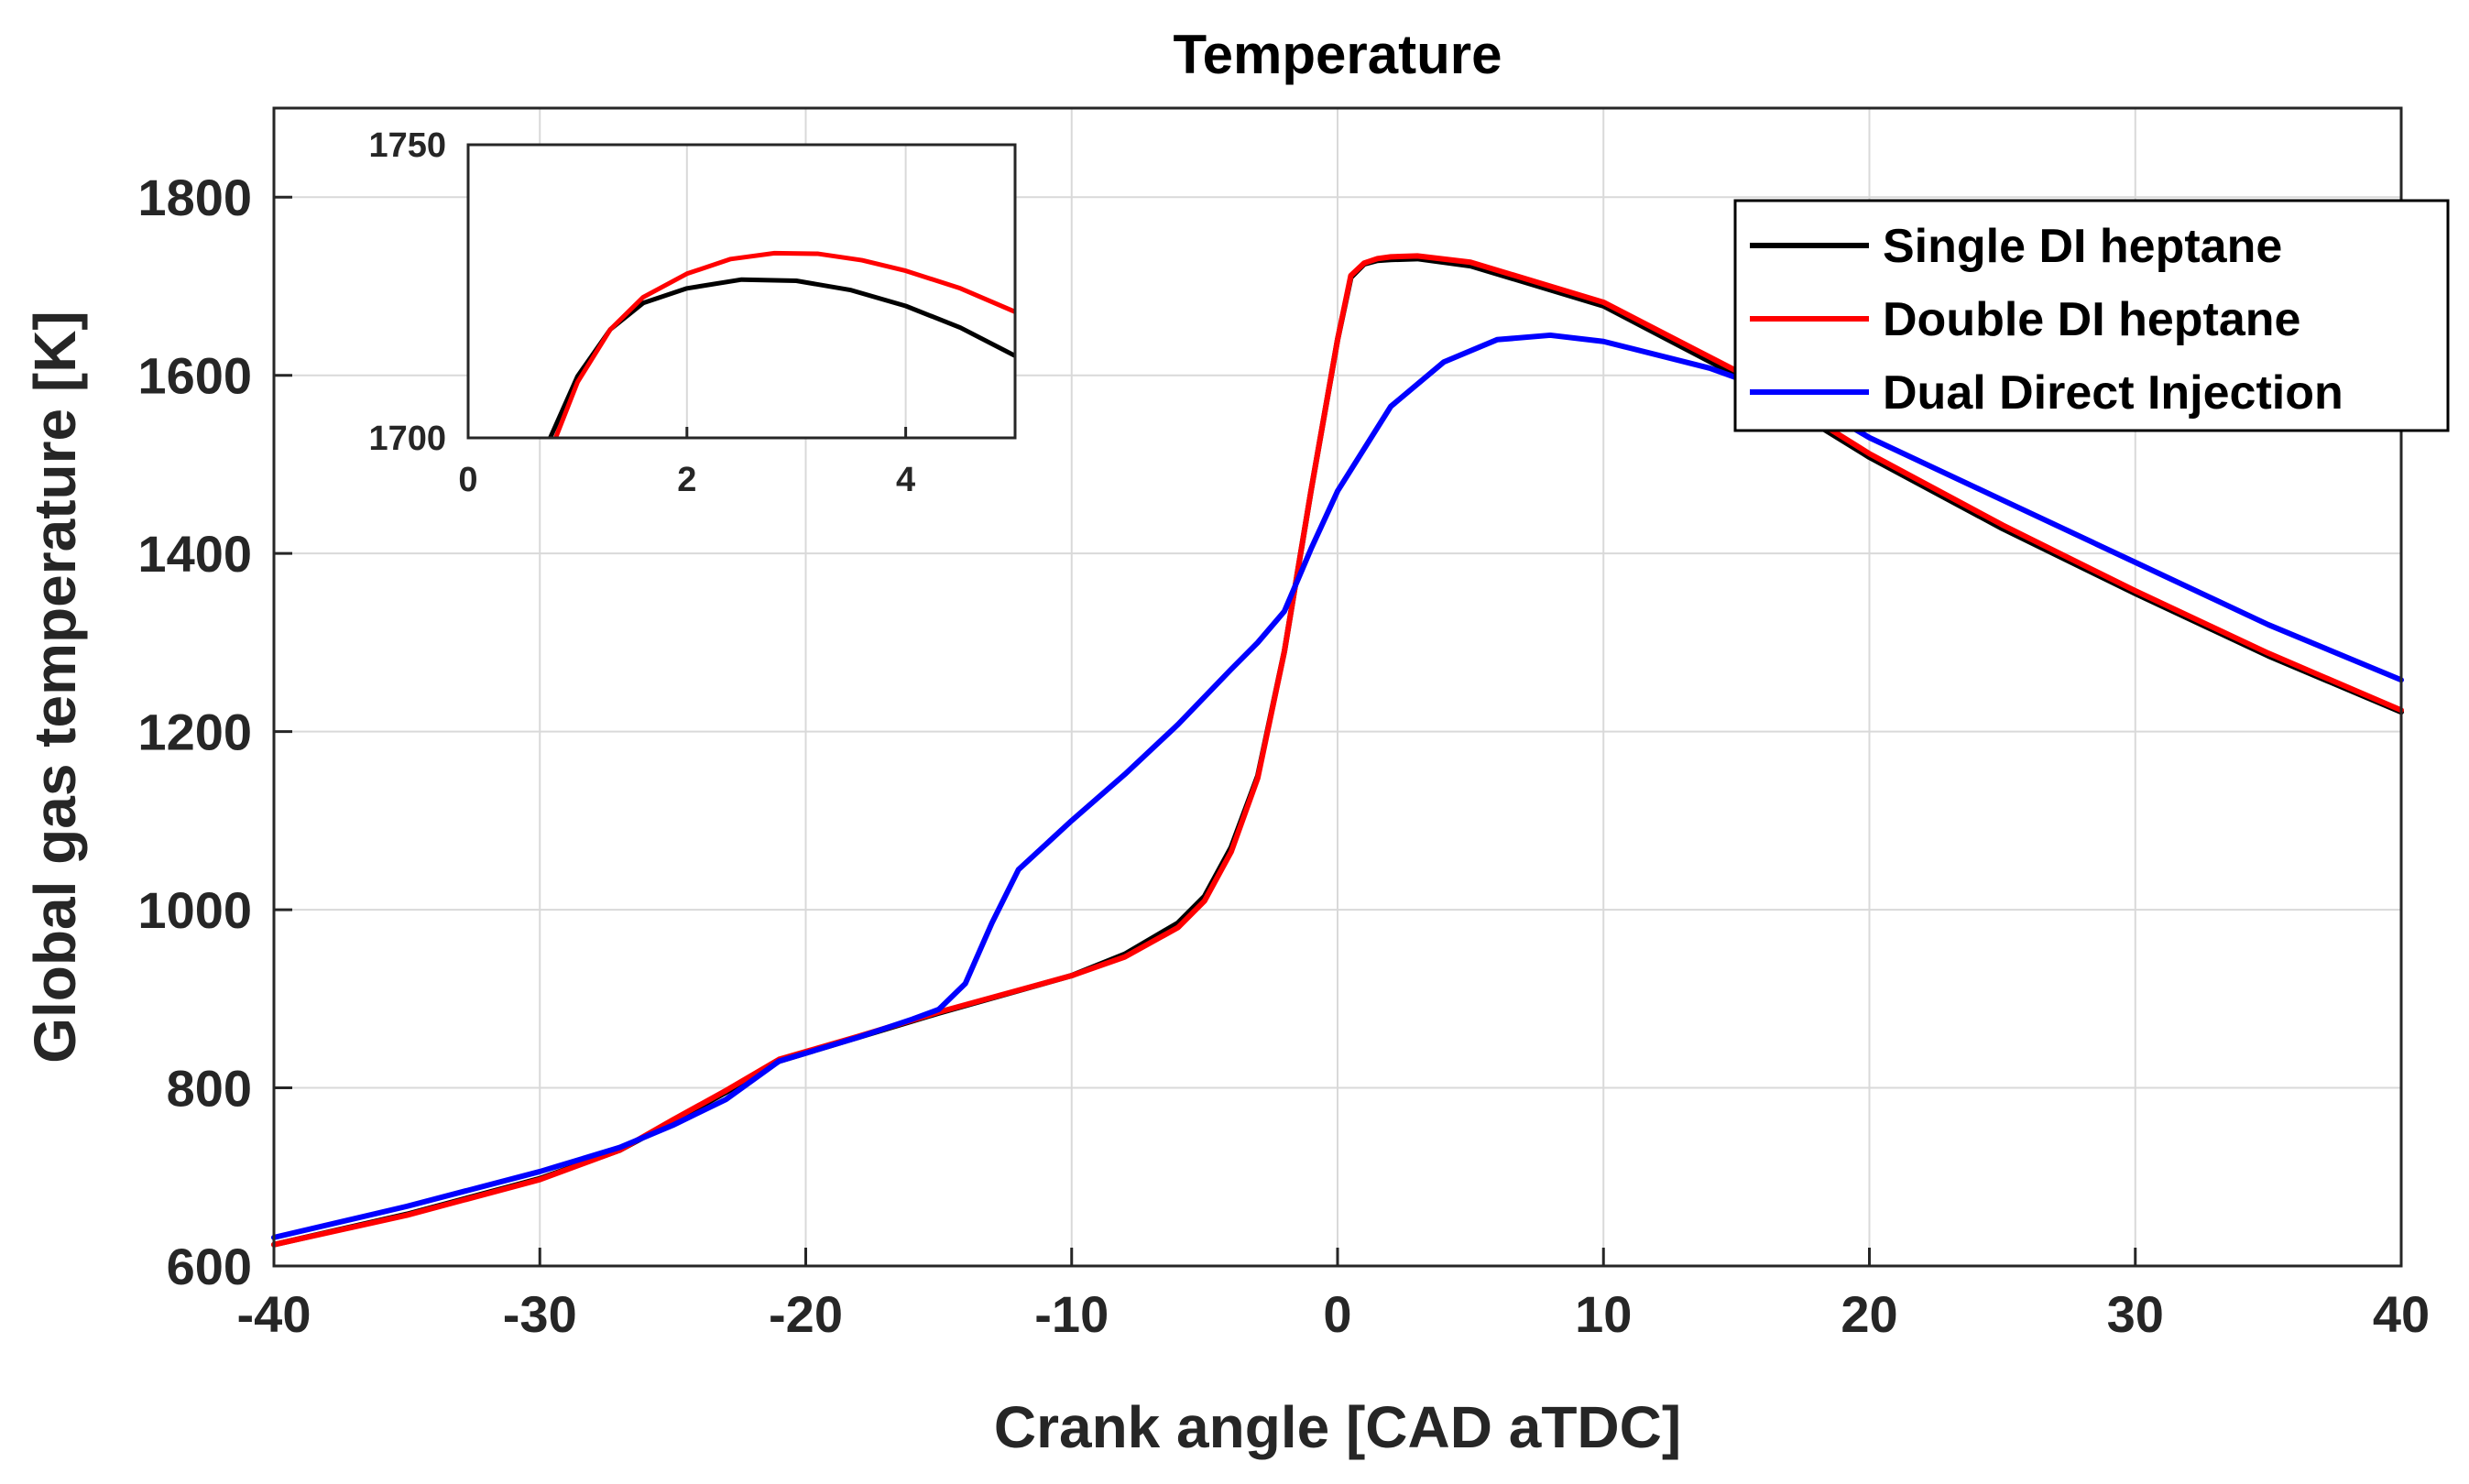  Describe the element at coordinates (467, 480) in the screenshot. I see `inset-x-tick-label: 0` at that location.